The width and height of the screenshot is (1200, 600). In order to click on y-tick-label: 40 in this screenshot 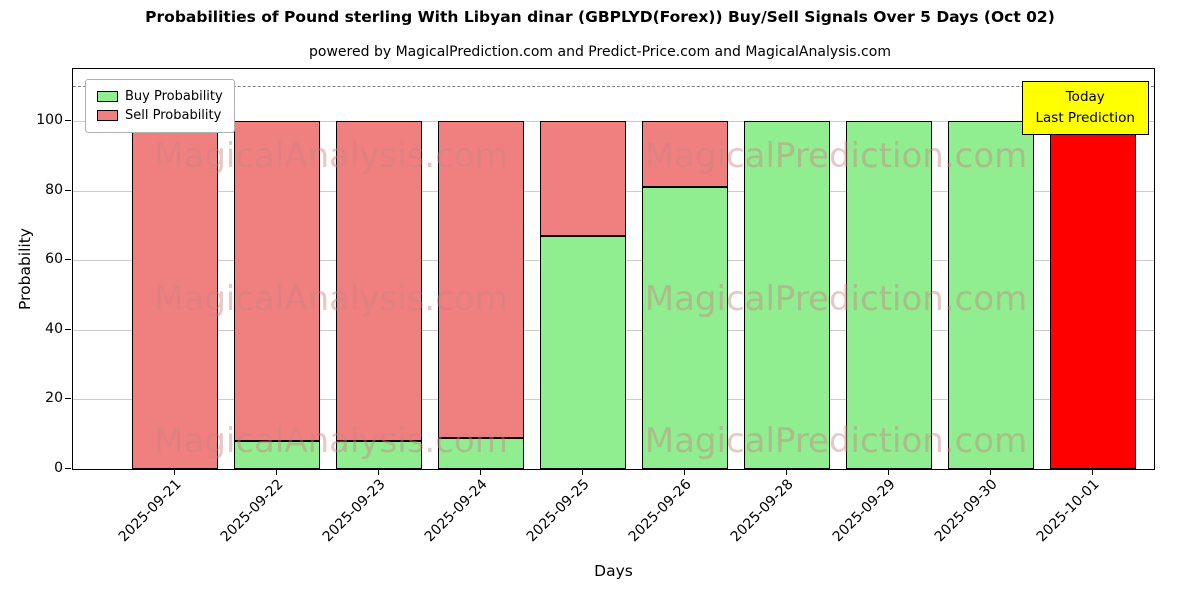, I will do `click(54, 328)`.